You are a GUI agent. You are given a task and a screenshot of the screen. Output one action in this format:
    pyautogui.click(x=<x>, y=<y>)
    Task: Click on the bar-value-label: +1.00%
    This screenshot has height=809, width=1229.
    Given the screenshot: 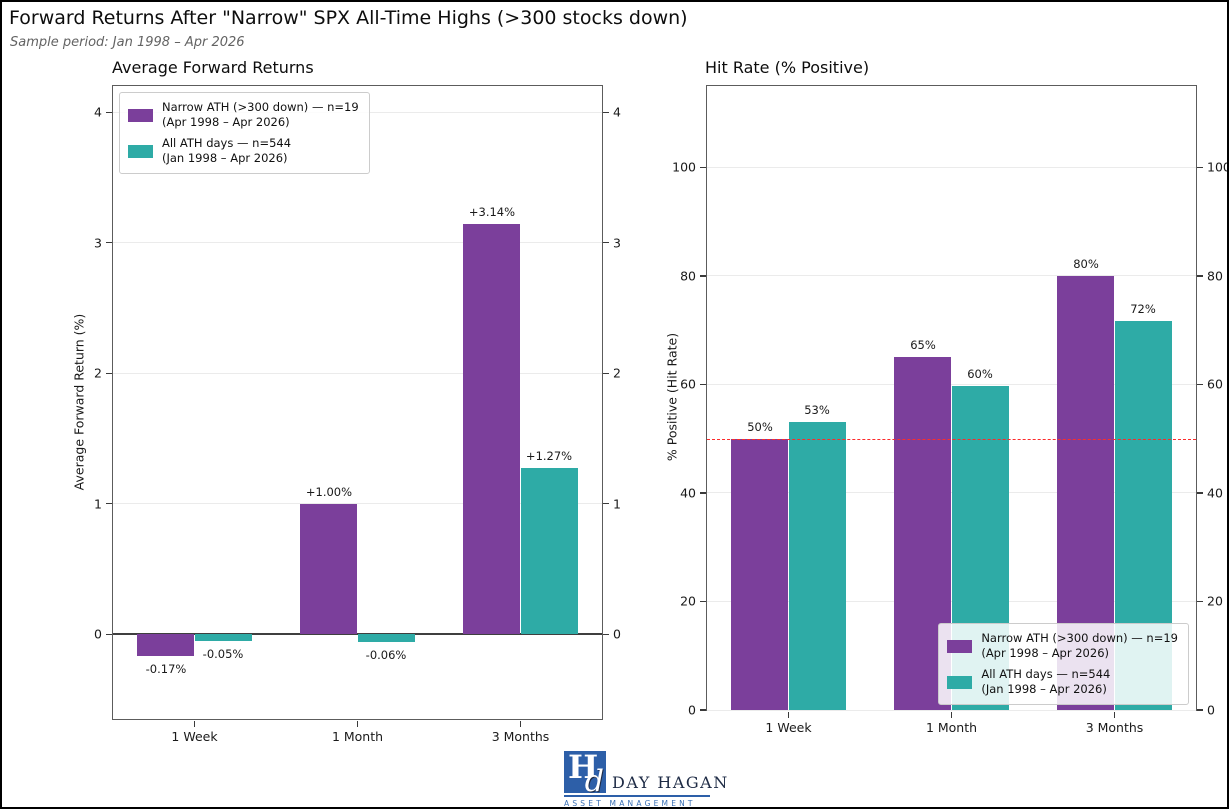 What is the action you would take?
    pyautogui.click(x=329, y=491)
    